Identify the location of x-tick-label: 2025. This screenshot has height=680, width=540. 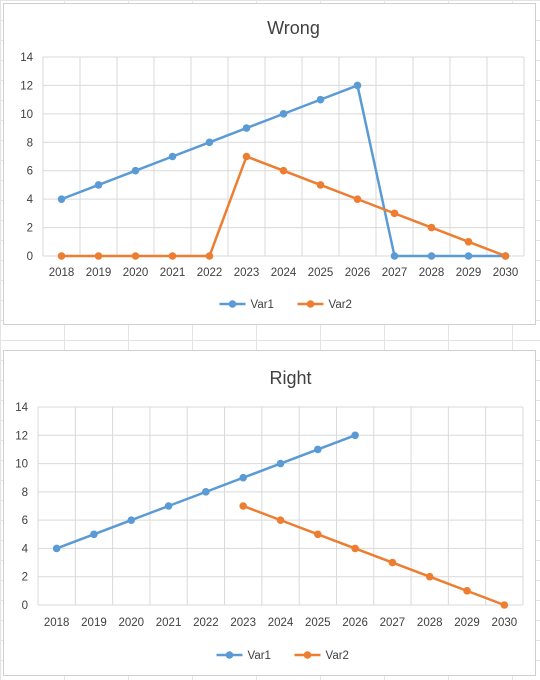
(318, 623).